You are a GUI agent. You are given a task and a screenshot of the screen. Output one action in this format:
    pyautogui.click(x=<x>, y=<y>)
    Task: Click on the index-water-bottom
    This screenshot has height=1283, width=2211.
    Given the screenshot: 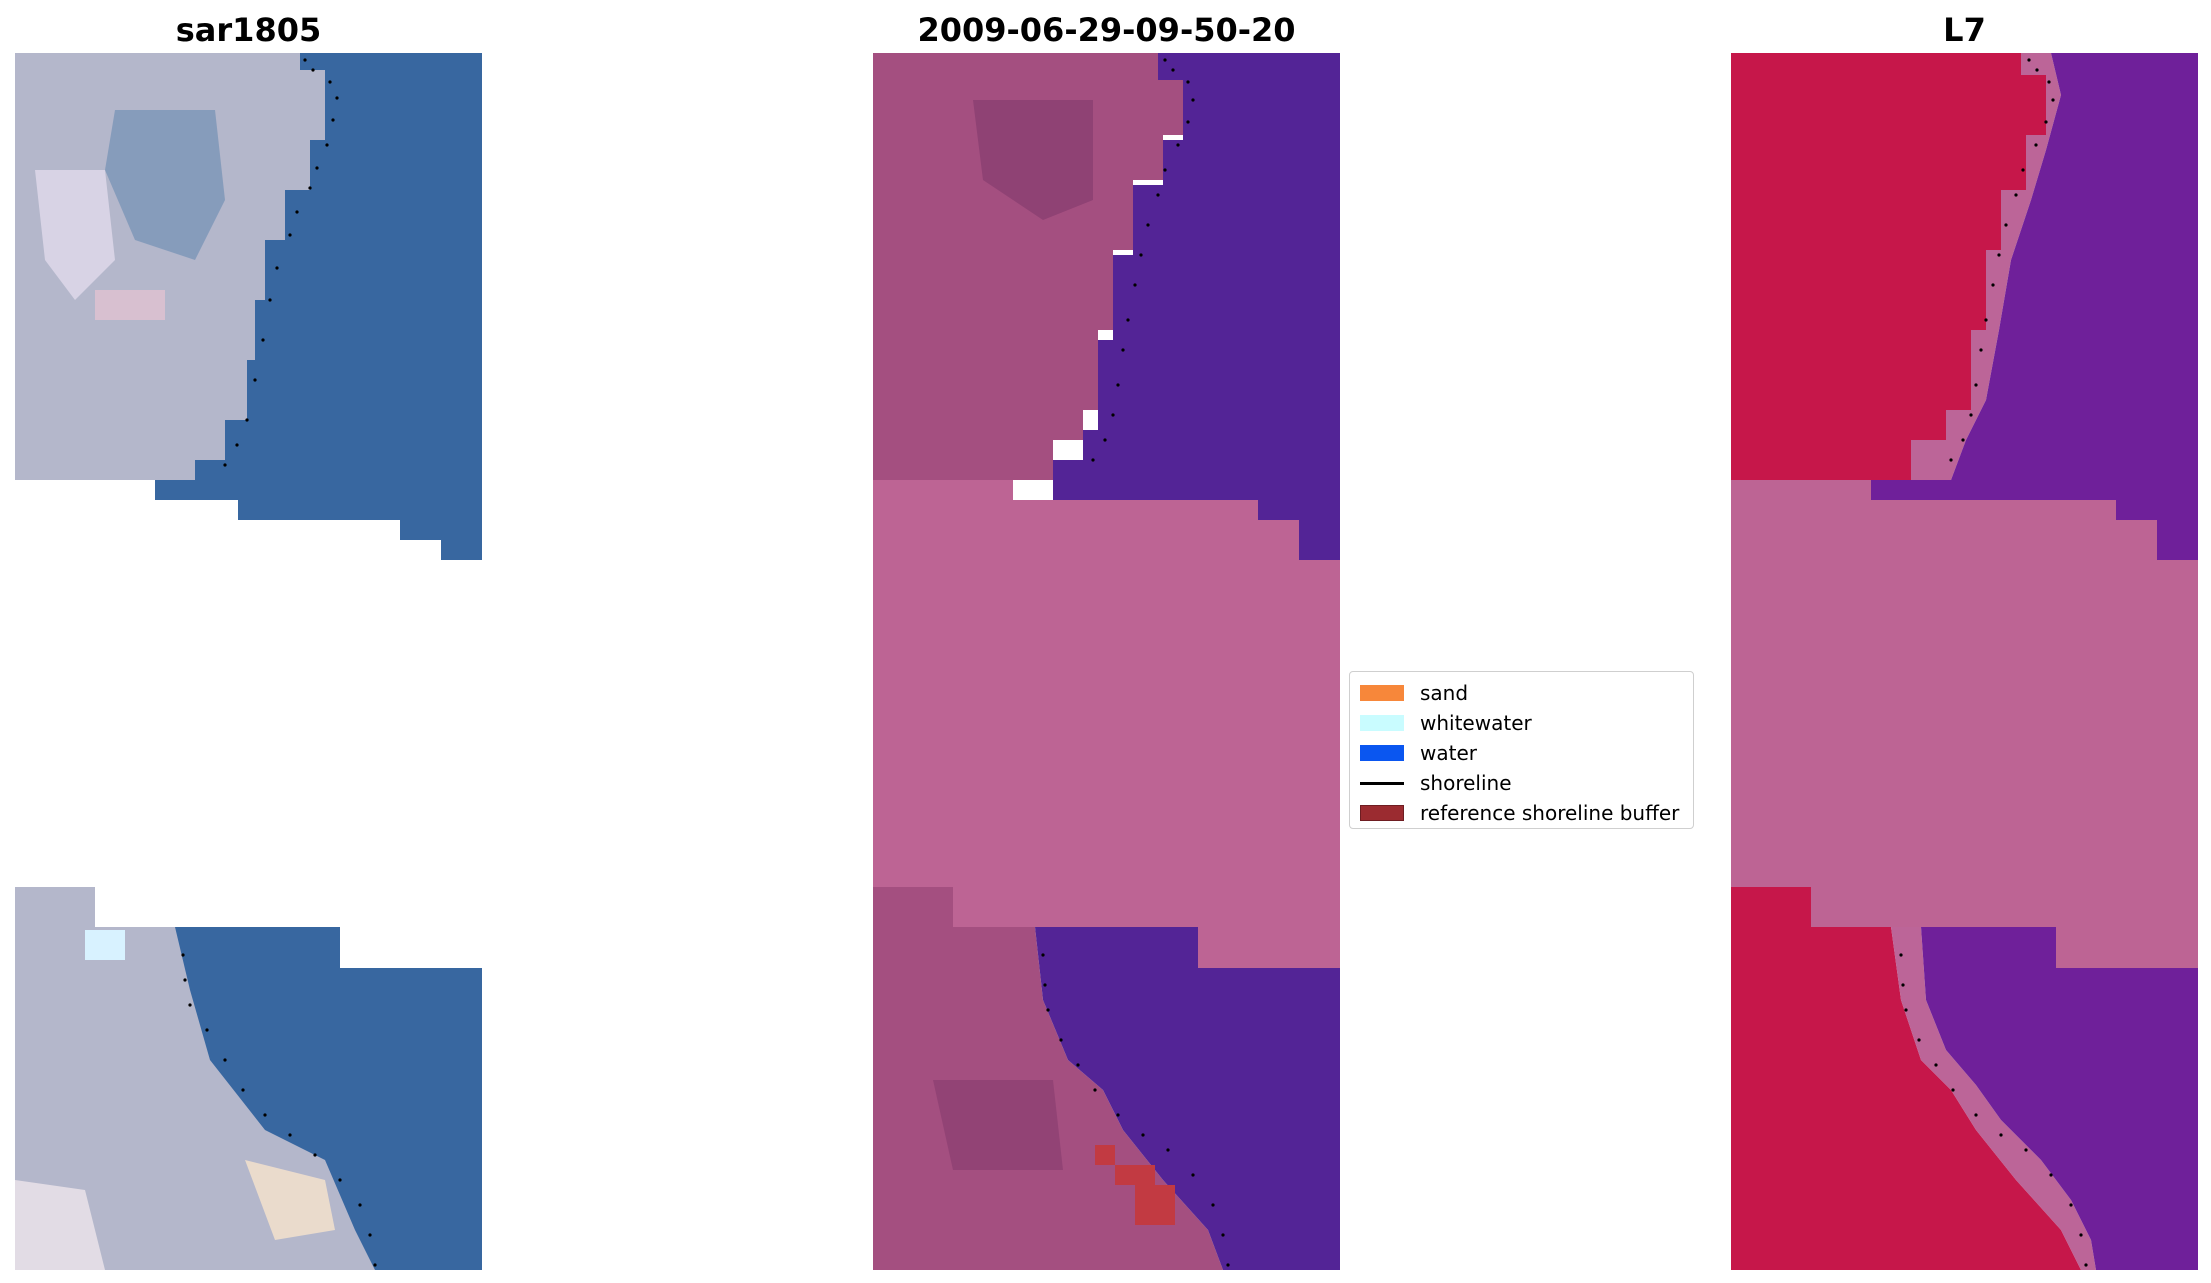 What is the action you would take?
    pyautogui.click(x=2059, y=1098)
    